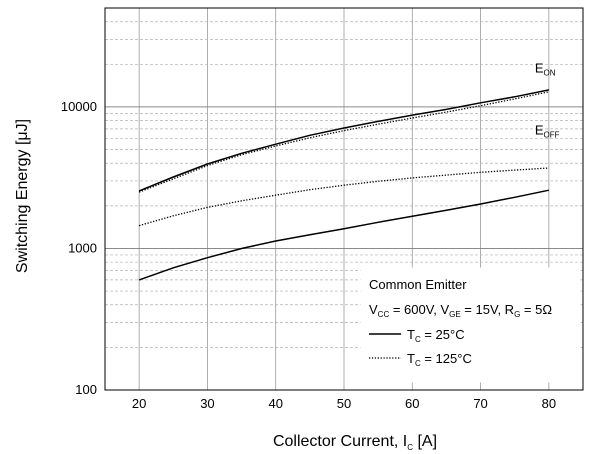  Describe the element at coordinates (460, 310) in the screenshot. I see `legend-conditions: VCC = 600V, VGE = 15V, RG = 5Ω` at that location.